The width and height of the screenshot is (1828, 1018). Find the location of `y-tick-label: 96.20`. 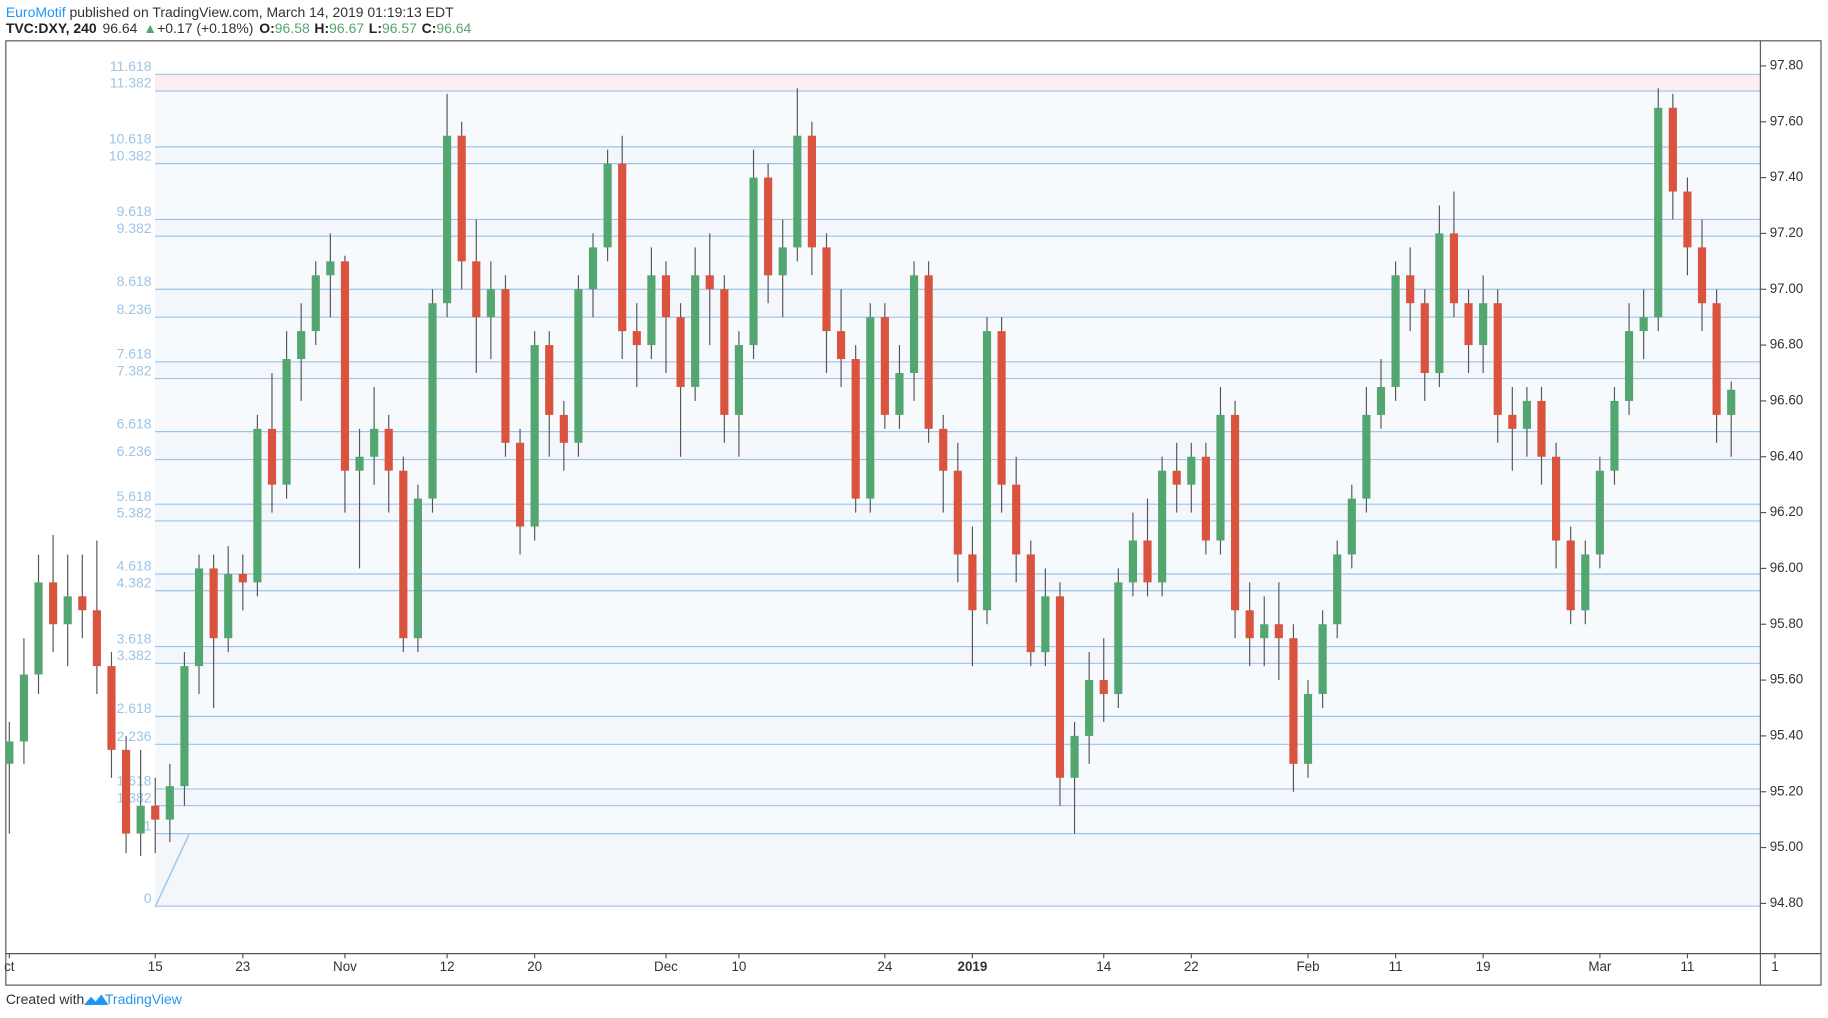

y-tick-label: 96.20 is located at coordinates (1787, 511).